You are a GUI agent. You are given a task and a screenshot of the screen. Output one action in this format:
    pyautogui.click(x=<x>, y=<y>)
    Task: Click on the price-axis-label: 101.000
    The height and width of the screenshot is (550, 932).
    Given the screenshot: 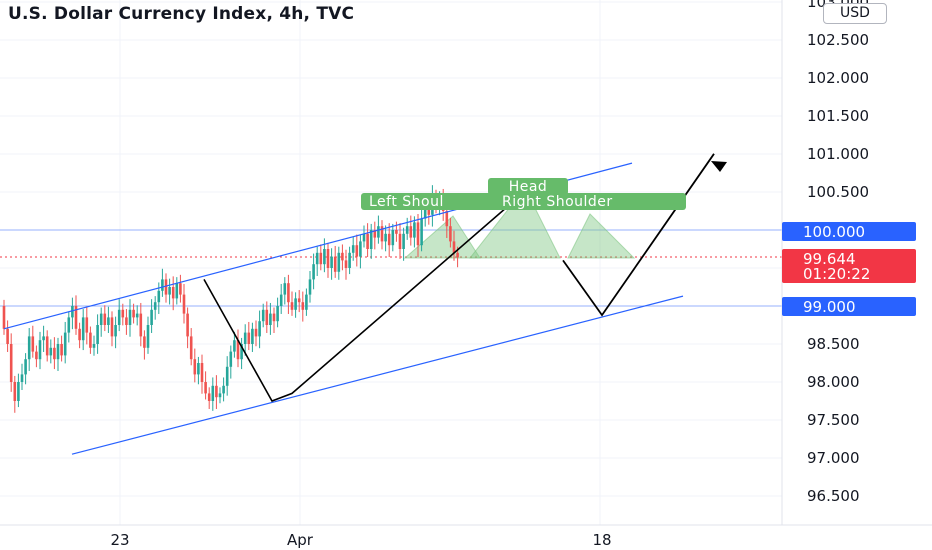 What is the action you would take?
    pyautogui.click(x=838, y=154)
    